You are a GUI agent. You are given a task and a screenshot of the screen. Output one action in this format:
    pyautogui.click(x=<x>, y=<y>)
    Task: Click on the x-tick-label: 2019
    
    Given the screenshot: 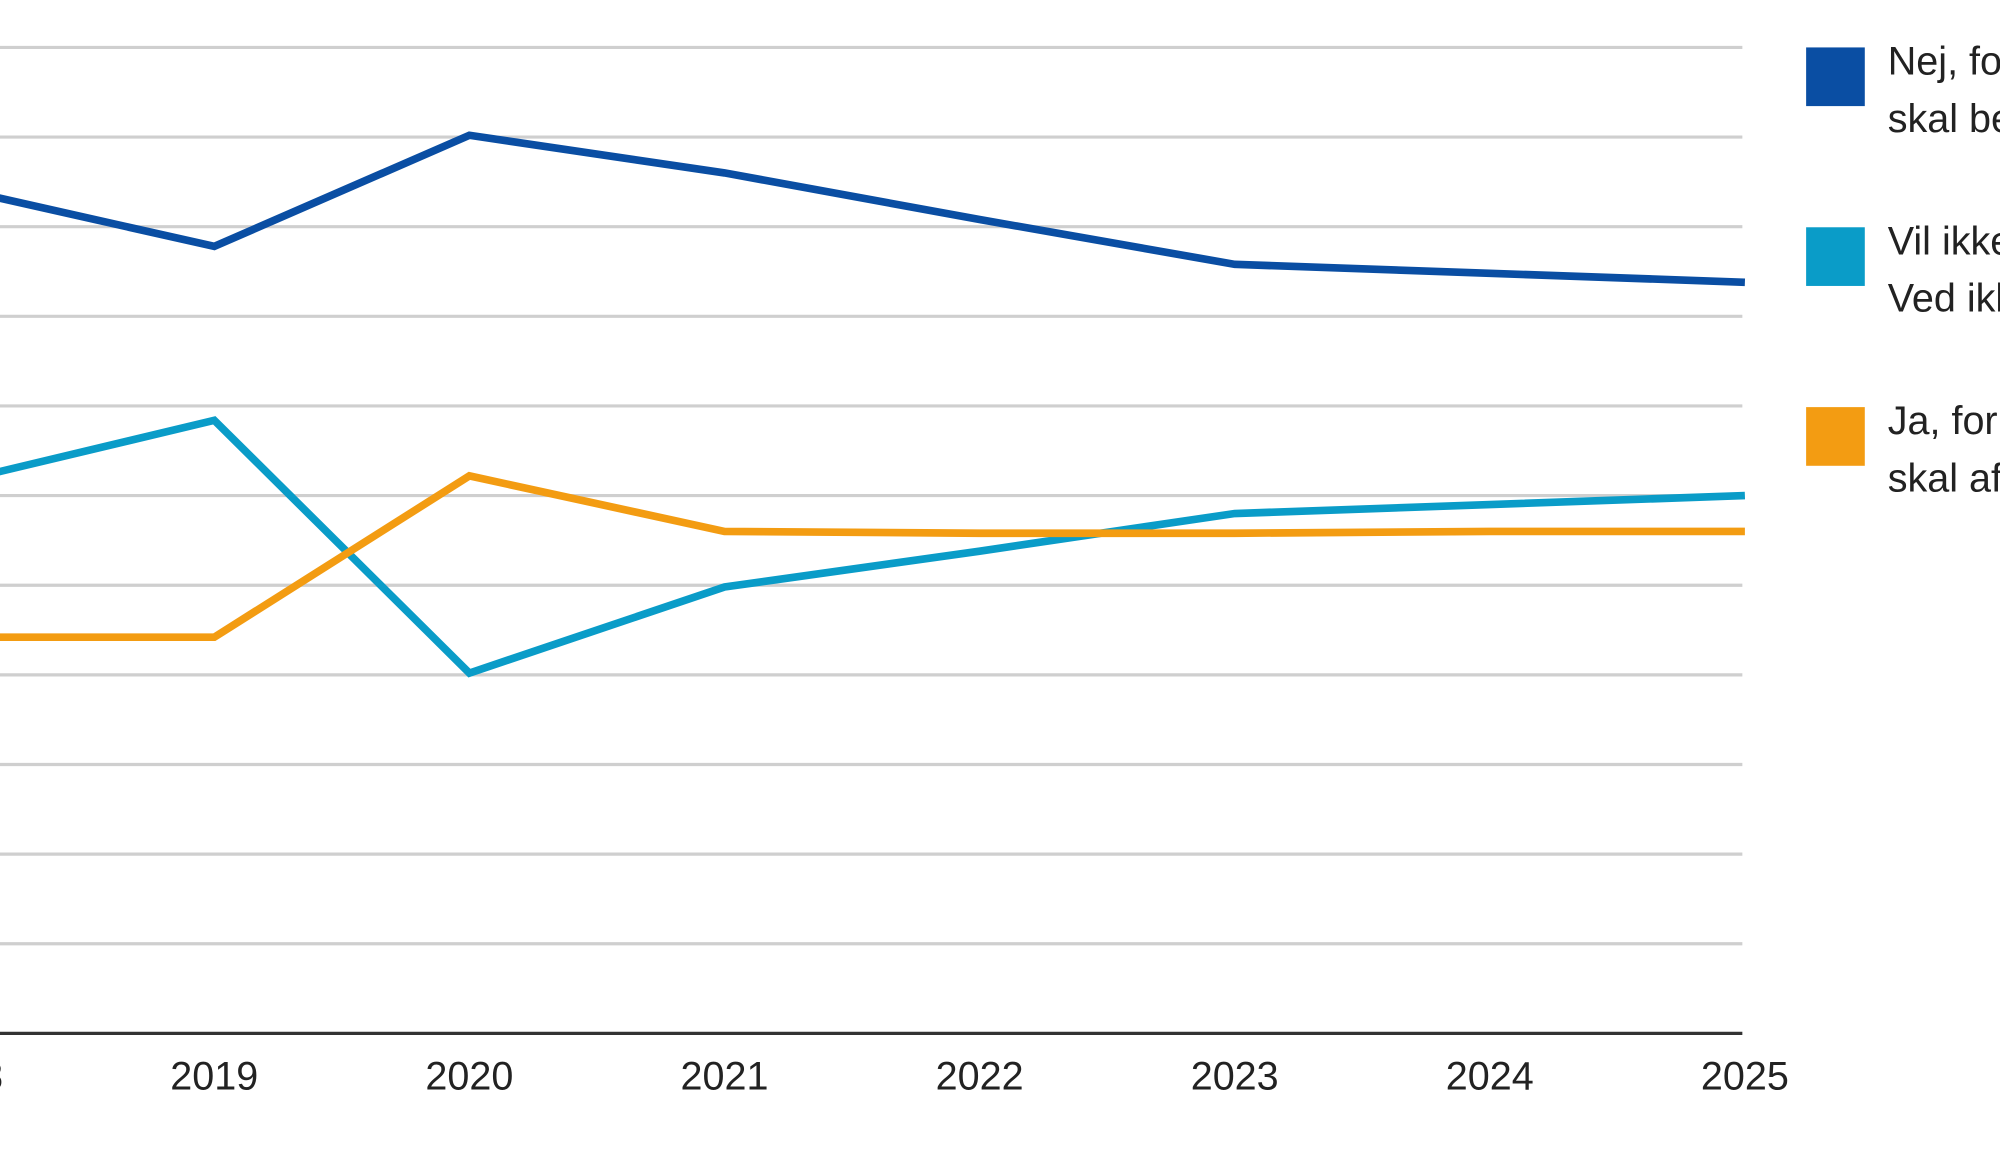 What is the action you would take?
    pyautogui.click(x=214, y=1077)
    